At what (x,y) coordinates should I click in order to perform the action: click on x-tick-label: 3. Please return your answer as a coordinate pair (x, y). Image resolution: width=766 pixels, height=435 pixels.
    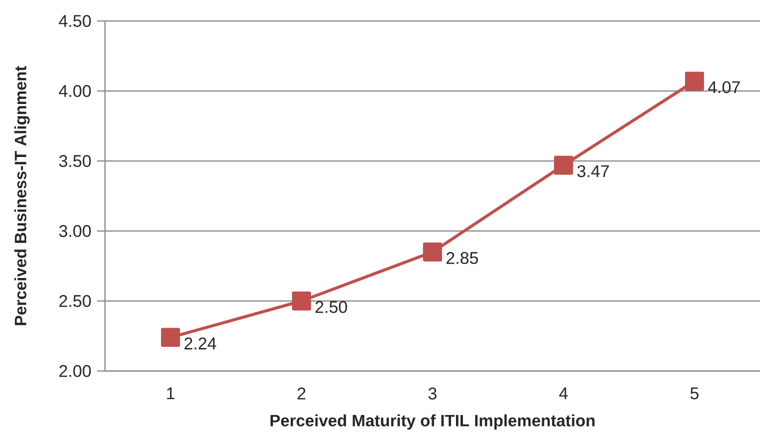
    Looking at the image, I should click on (432, 394).